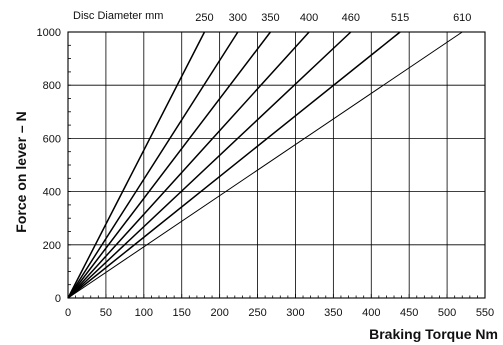  I want to click on x-tick-label: 300, so click(295, 313).